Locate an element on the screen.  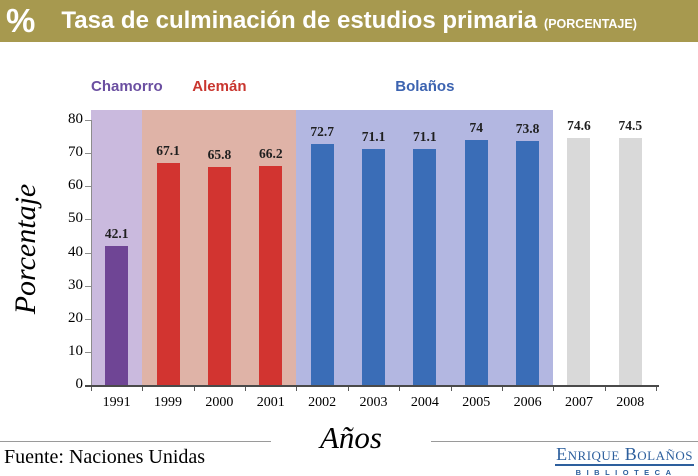
bar-value-2002: 72.7 is located at coordinates (322, 132).